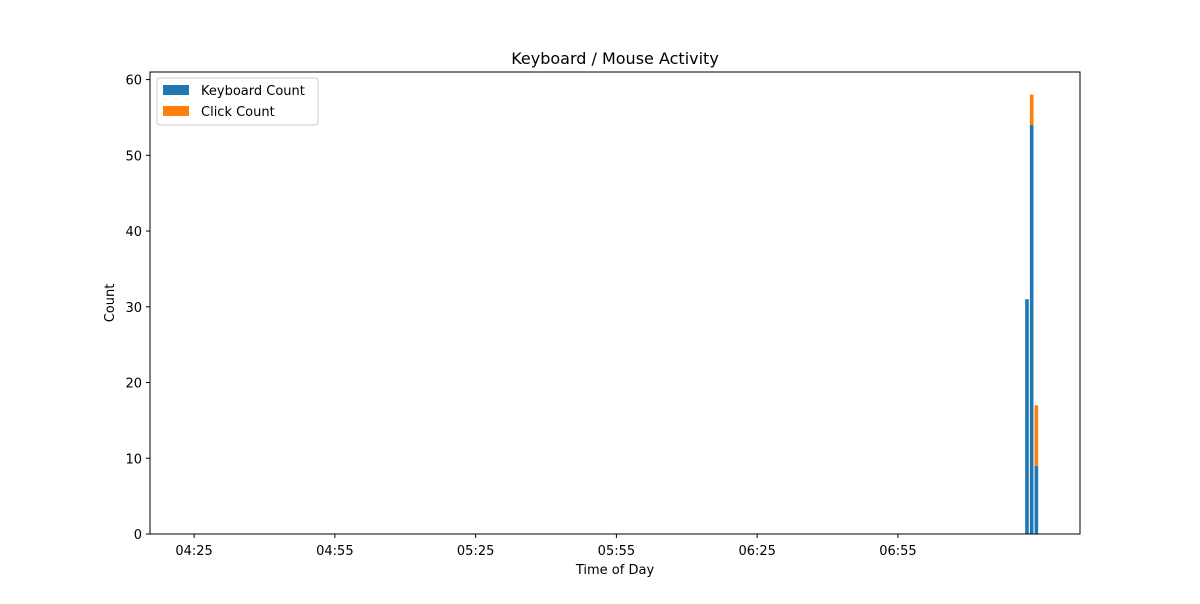  I want to click on x-tick-label: 05:25, so click(475, 551).